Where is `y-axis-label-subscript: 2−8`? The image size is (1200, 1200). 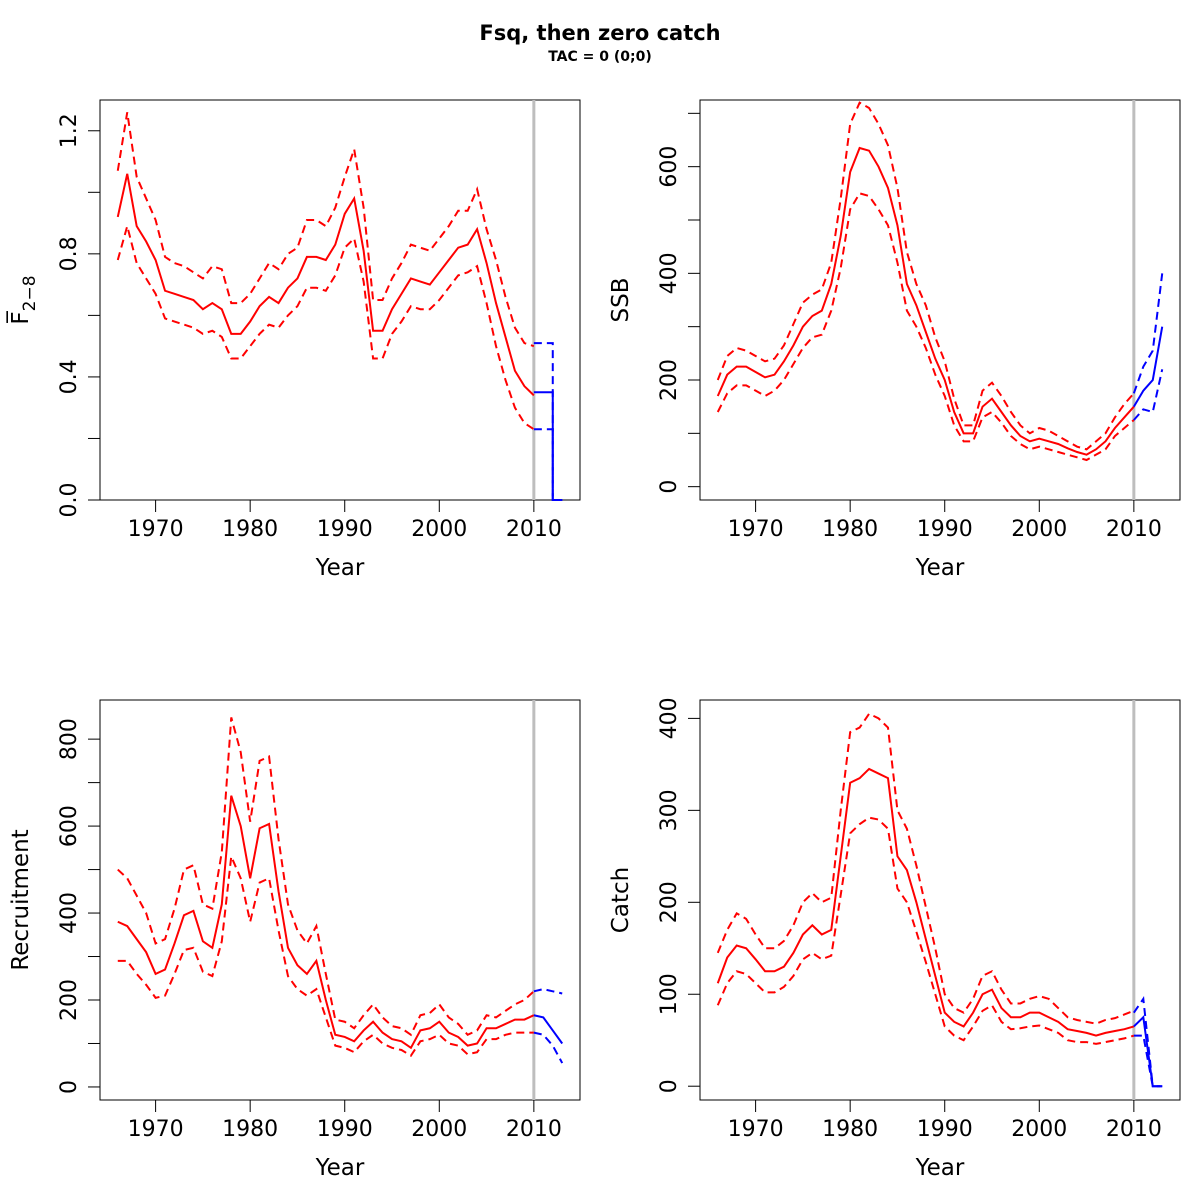
y-axis-label-subscript: 2−8 is located at coordinates (30, 293).